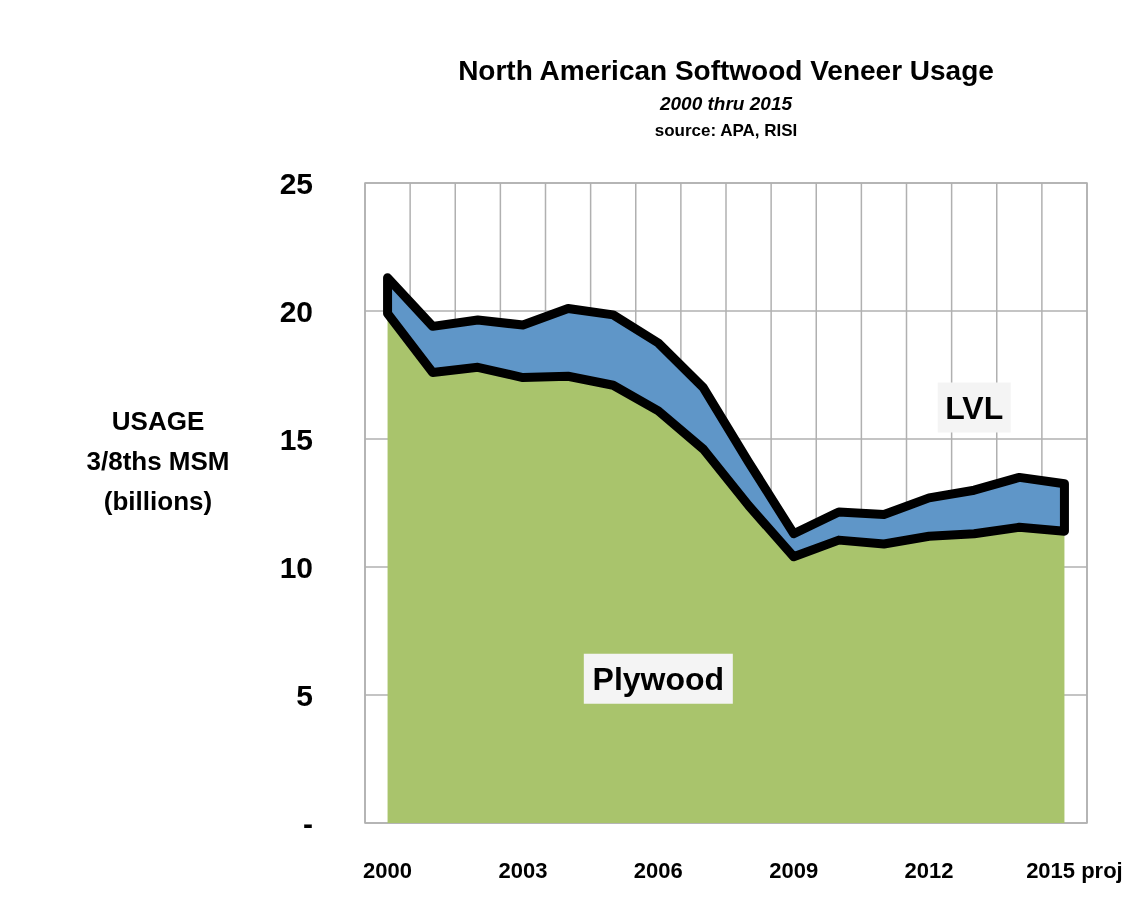 This screenshot has height=913, width=1130. Describe the element at coordinates (304, 695) in the screenshot. I see `y-tick-label: 5` at that location.